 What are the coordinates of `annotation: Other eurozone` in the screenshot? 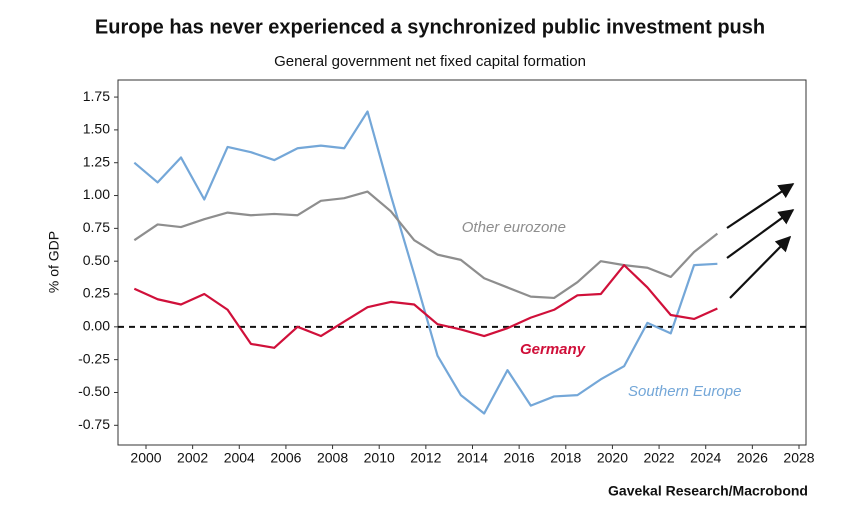 It's located at (514, 227).